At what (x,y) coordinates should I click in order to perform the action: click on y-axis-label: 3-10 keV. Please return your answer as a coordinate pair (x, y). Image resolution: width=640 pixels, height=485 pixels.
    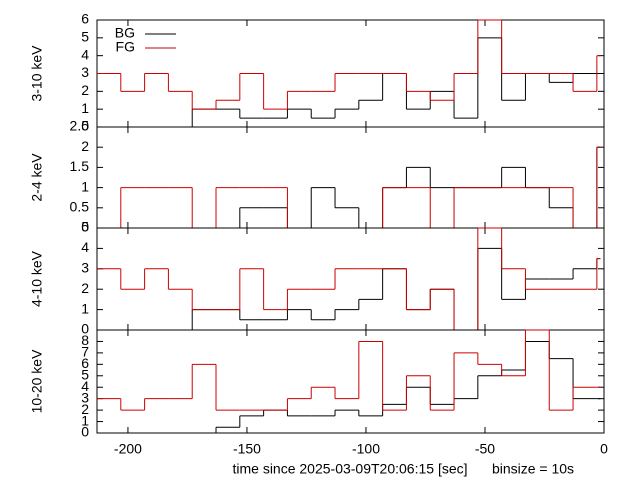
    Looking at the image, I should click on (37, 73).